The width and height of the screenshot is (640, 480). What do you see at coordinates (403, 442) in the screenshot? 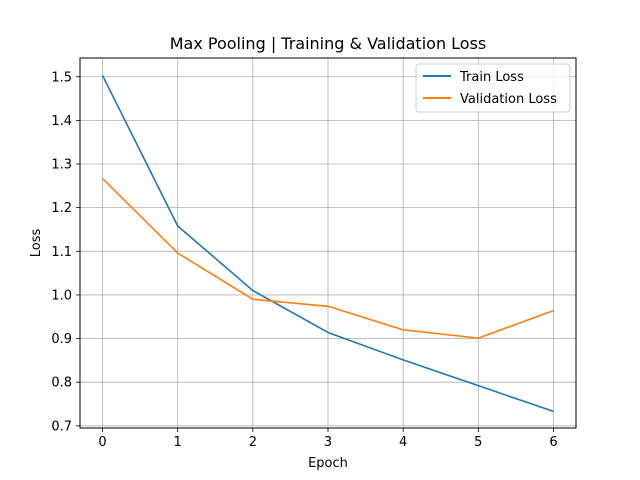
I see `x-tick-label: 4` at bounding box center [403, 442].